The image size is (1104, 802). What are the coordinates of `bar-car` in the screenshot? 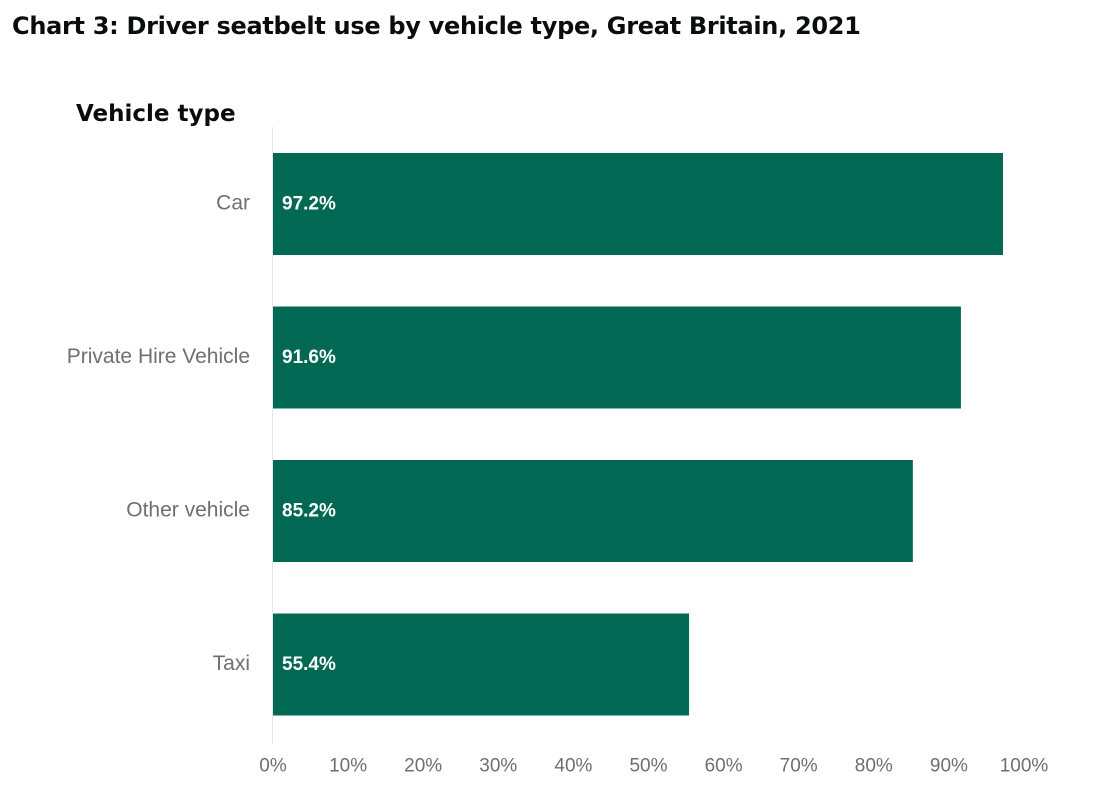 It's located at (638, 204).